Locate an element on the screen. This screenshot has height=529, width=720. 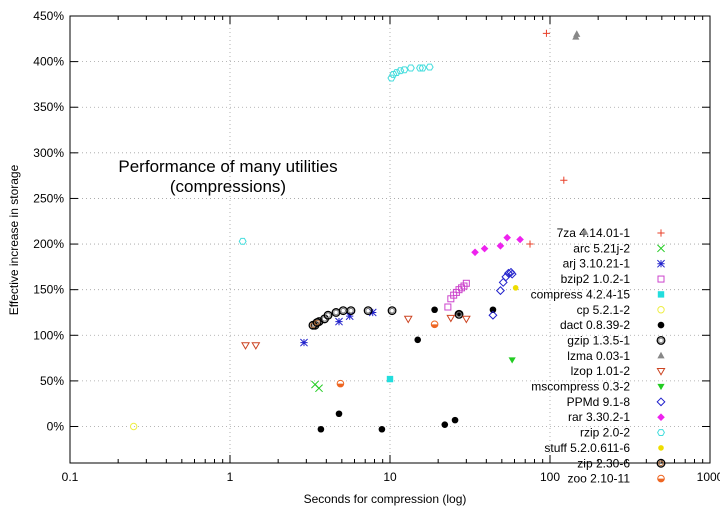
x-tick-label: 10 is located at coordinates (390, 477).